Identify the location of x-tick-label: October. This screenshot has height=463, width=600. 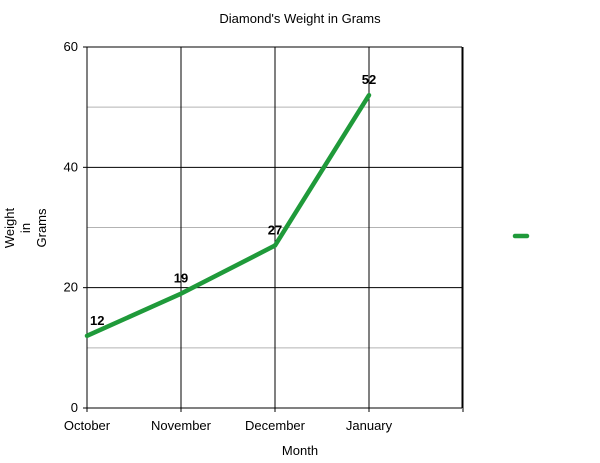
(87, 425).